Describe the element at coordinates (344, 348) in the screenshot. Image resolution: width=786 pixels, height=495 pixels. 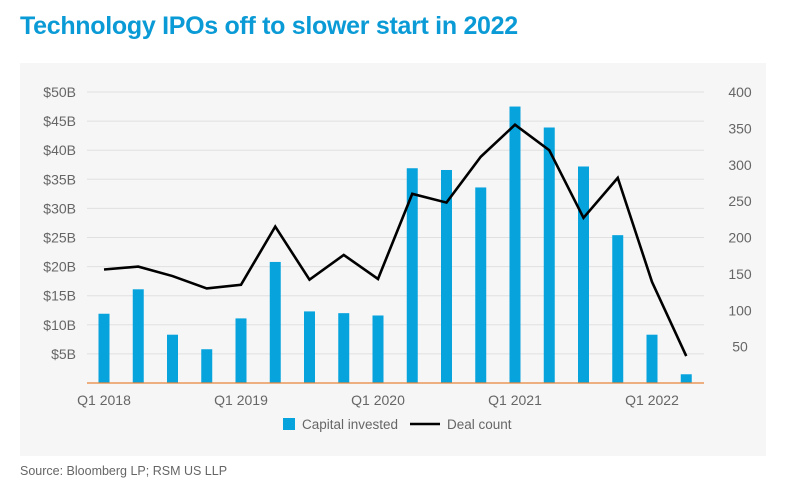
I see `bar-q4-2019` at that location.